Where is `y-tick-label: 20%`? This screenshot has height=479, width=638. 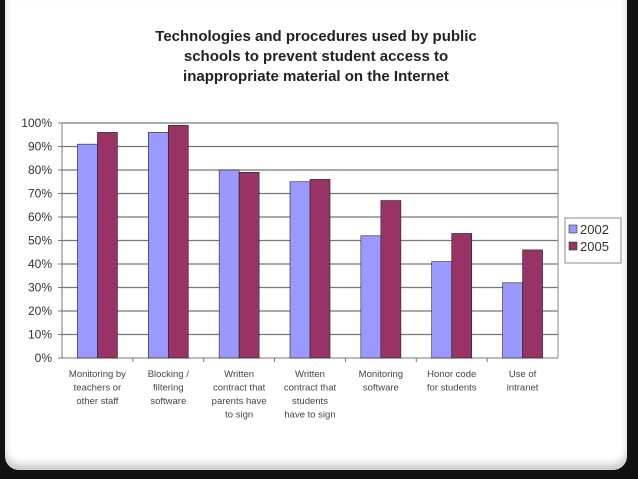 y-tick-label: 20% is located at coordinates (40, 311).